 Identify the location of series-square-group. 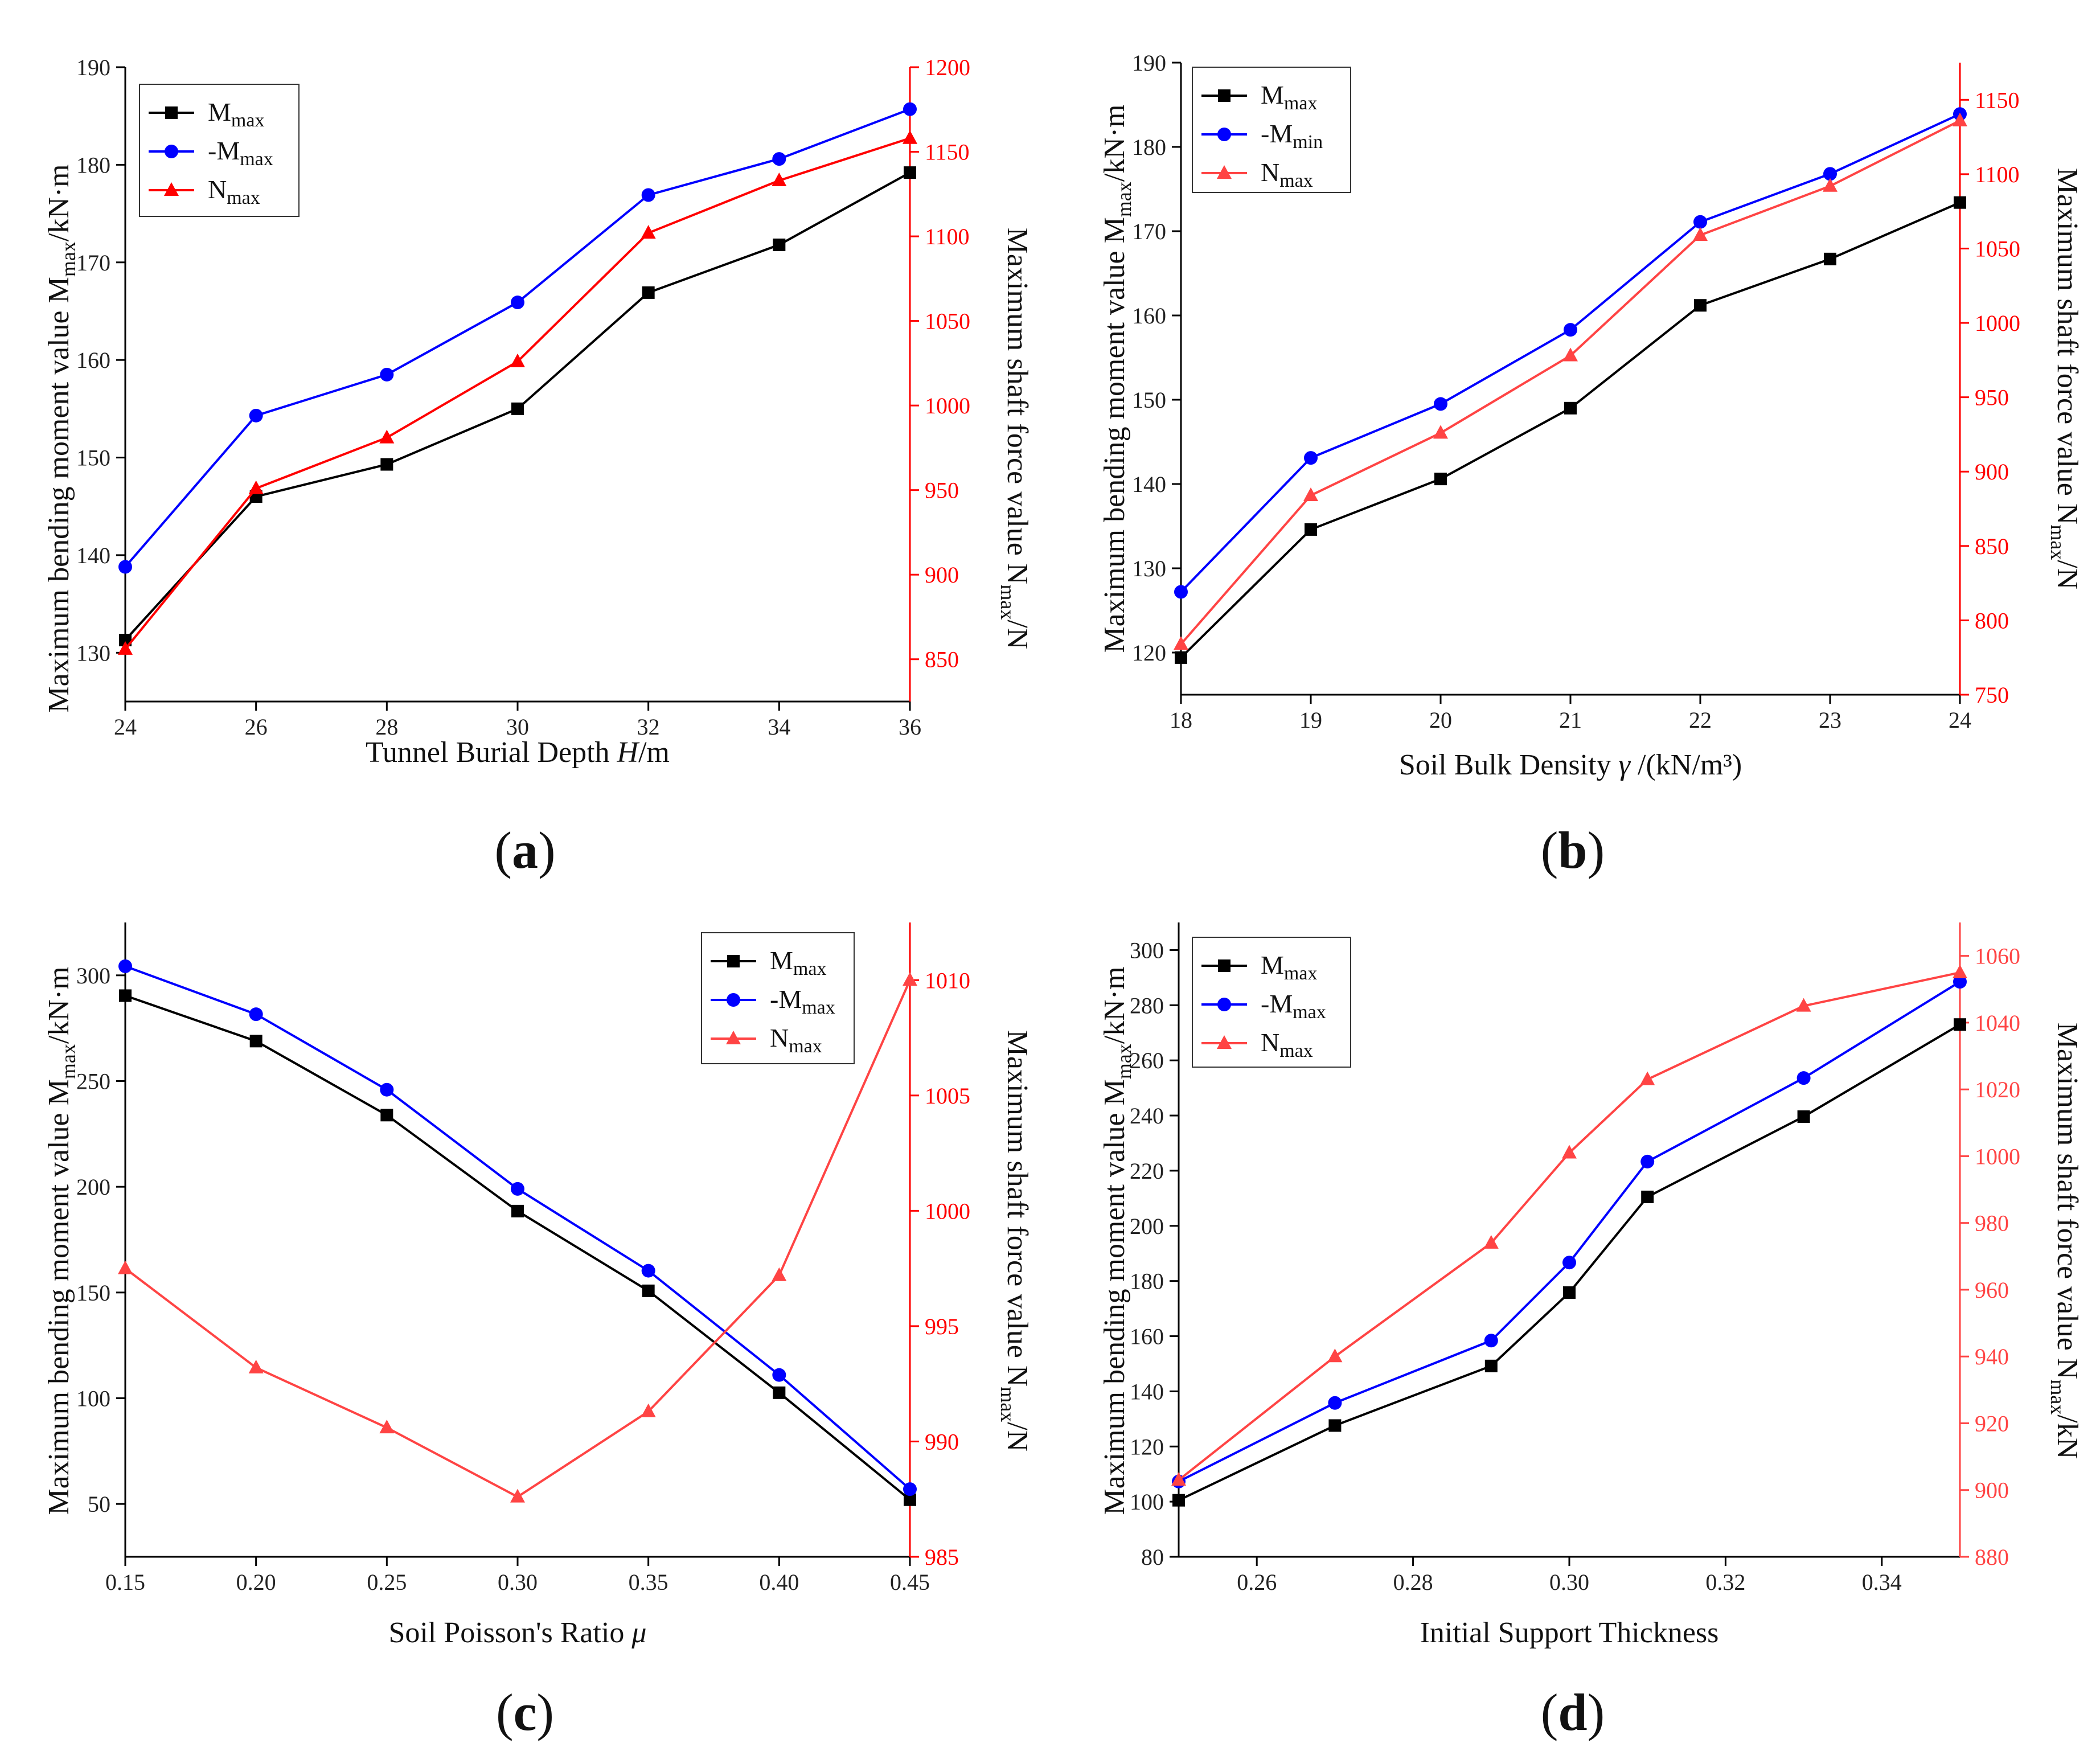
(517, 1247).